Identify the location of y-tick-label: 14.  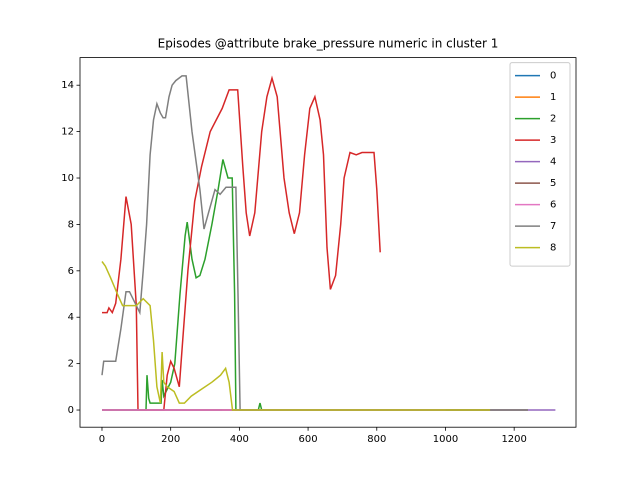
(67, 85).